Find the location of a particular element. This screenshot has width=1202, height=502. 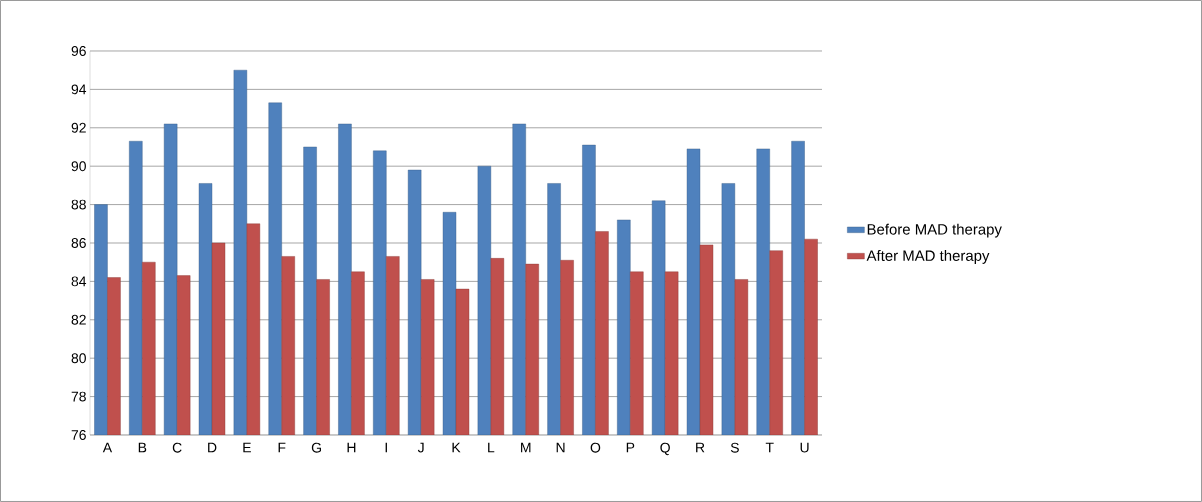

y-tick-label: 96 is located at coordinates (78, 51).